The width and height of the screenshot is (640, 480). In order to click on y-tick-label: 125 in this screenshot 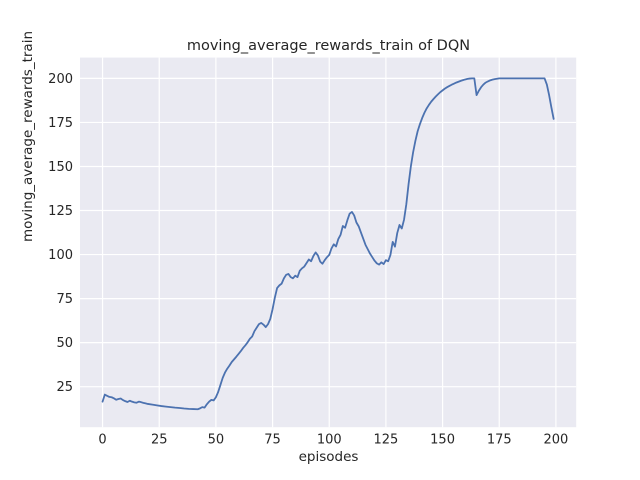, I will do `click(60, 211)`.